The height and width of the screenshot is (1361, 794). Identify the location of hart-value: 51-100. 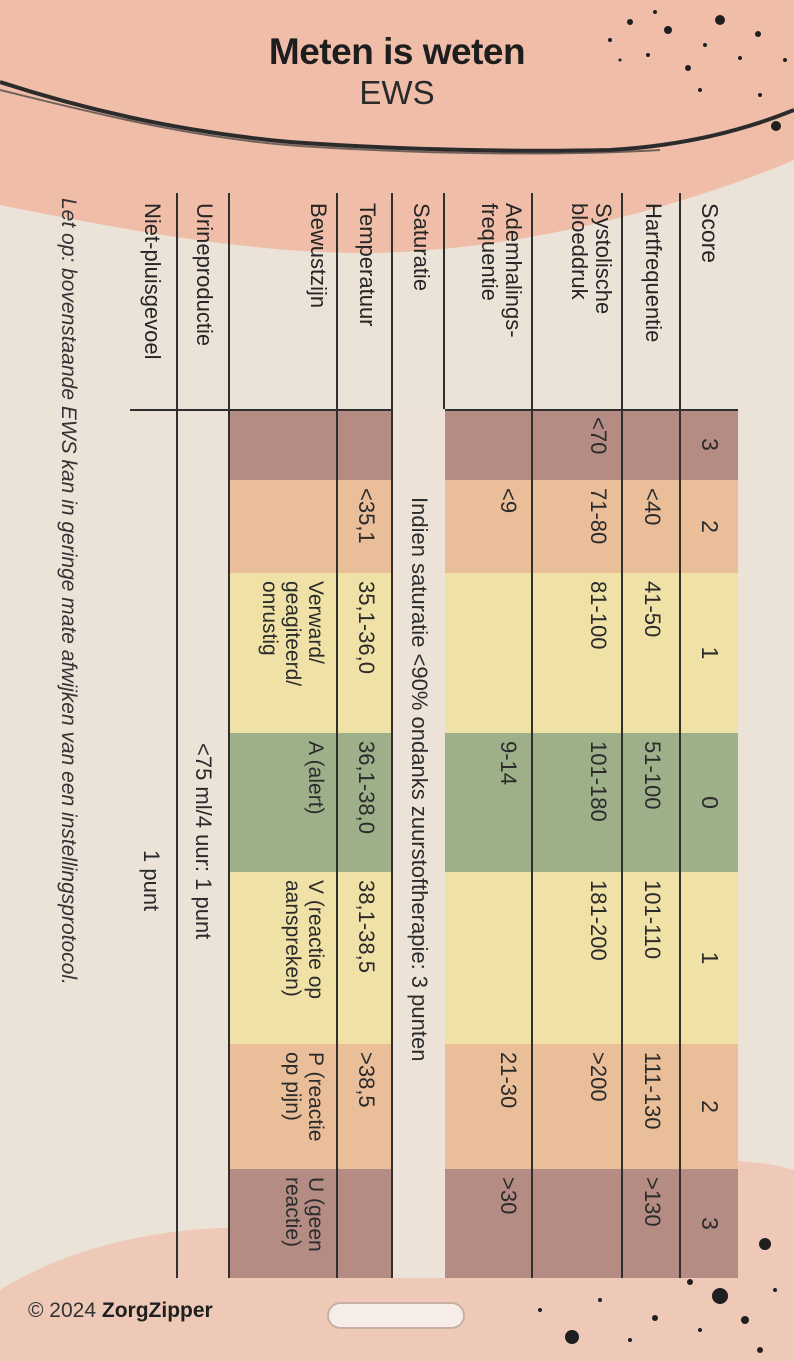
(652, 775).